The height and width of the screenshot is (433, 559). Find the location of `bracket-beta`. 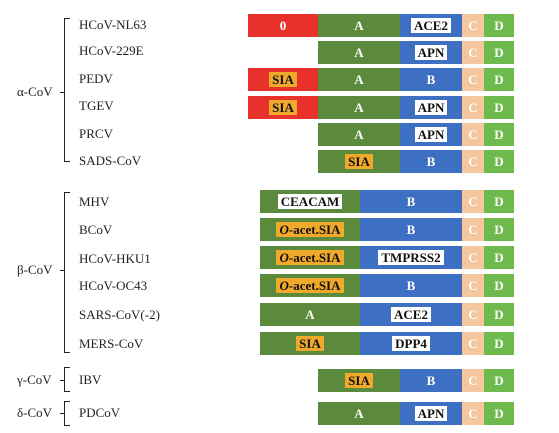

bracket-beta is located at coordinates (64, 272).